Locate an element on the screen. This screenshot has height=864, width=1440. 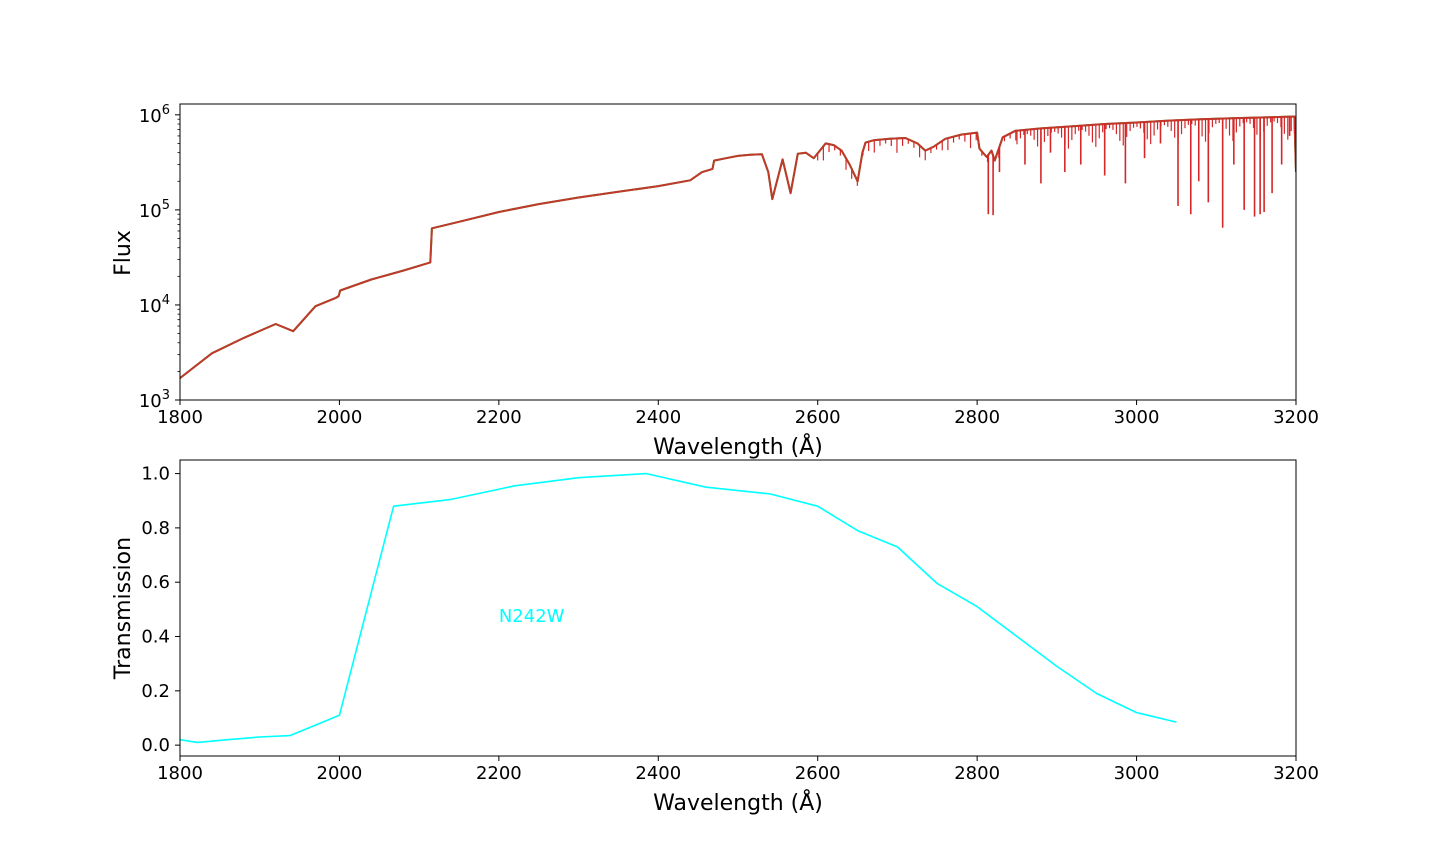
transmission-y-tick-label: 0.4 is located at coordinates (155, 637).